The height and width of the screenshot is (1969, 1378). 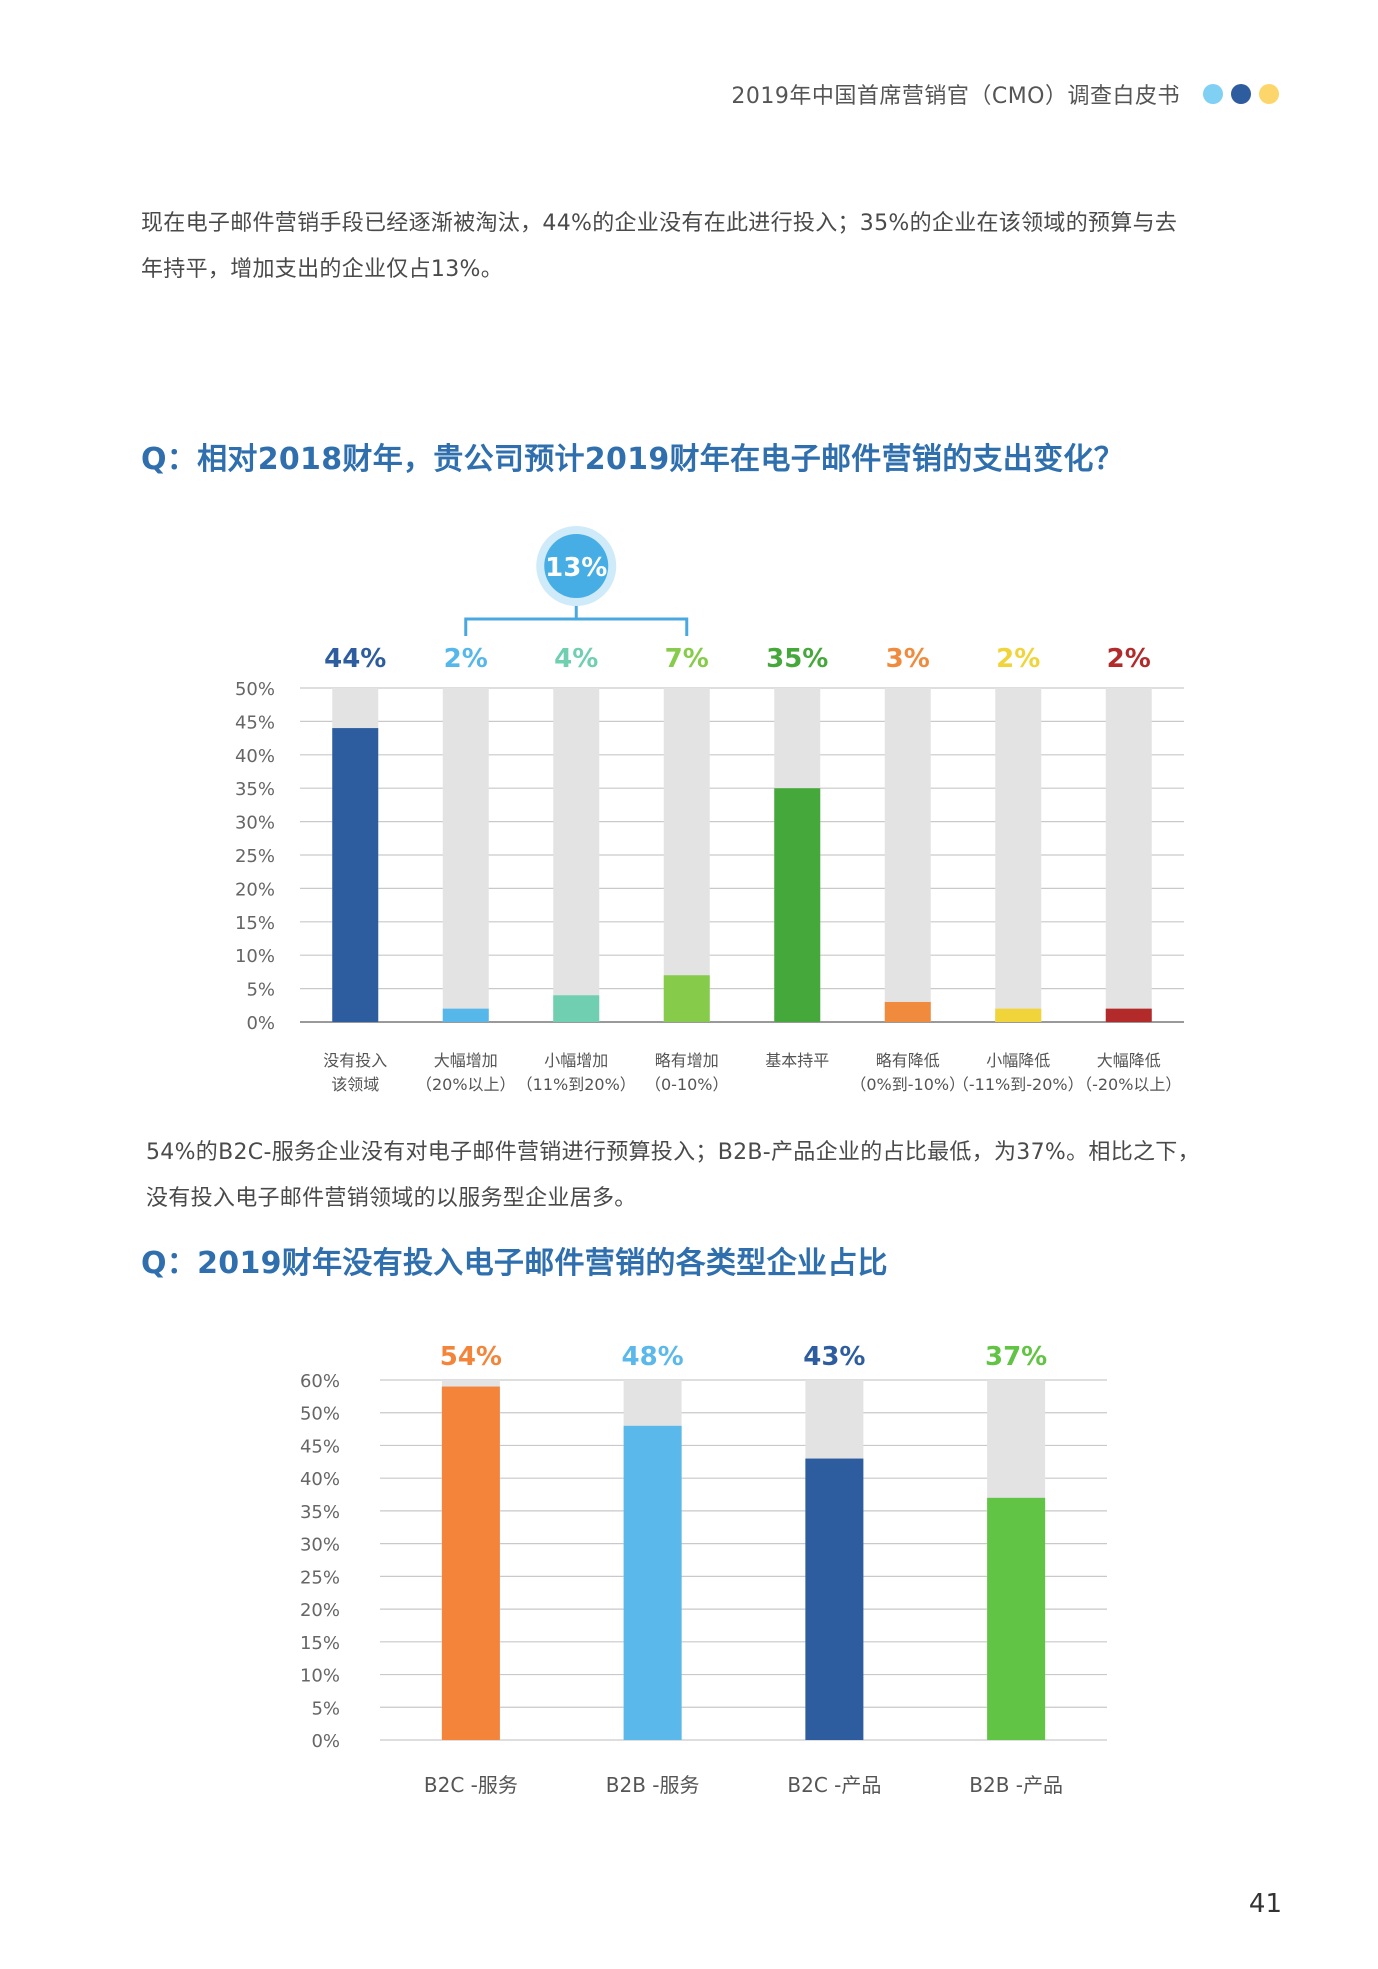 I want to click on x-tick-label: B2B -产品, so click(x=1016, y=1785).